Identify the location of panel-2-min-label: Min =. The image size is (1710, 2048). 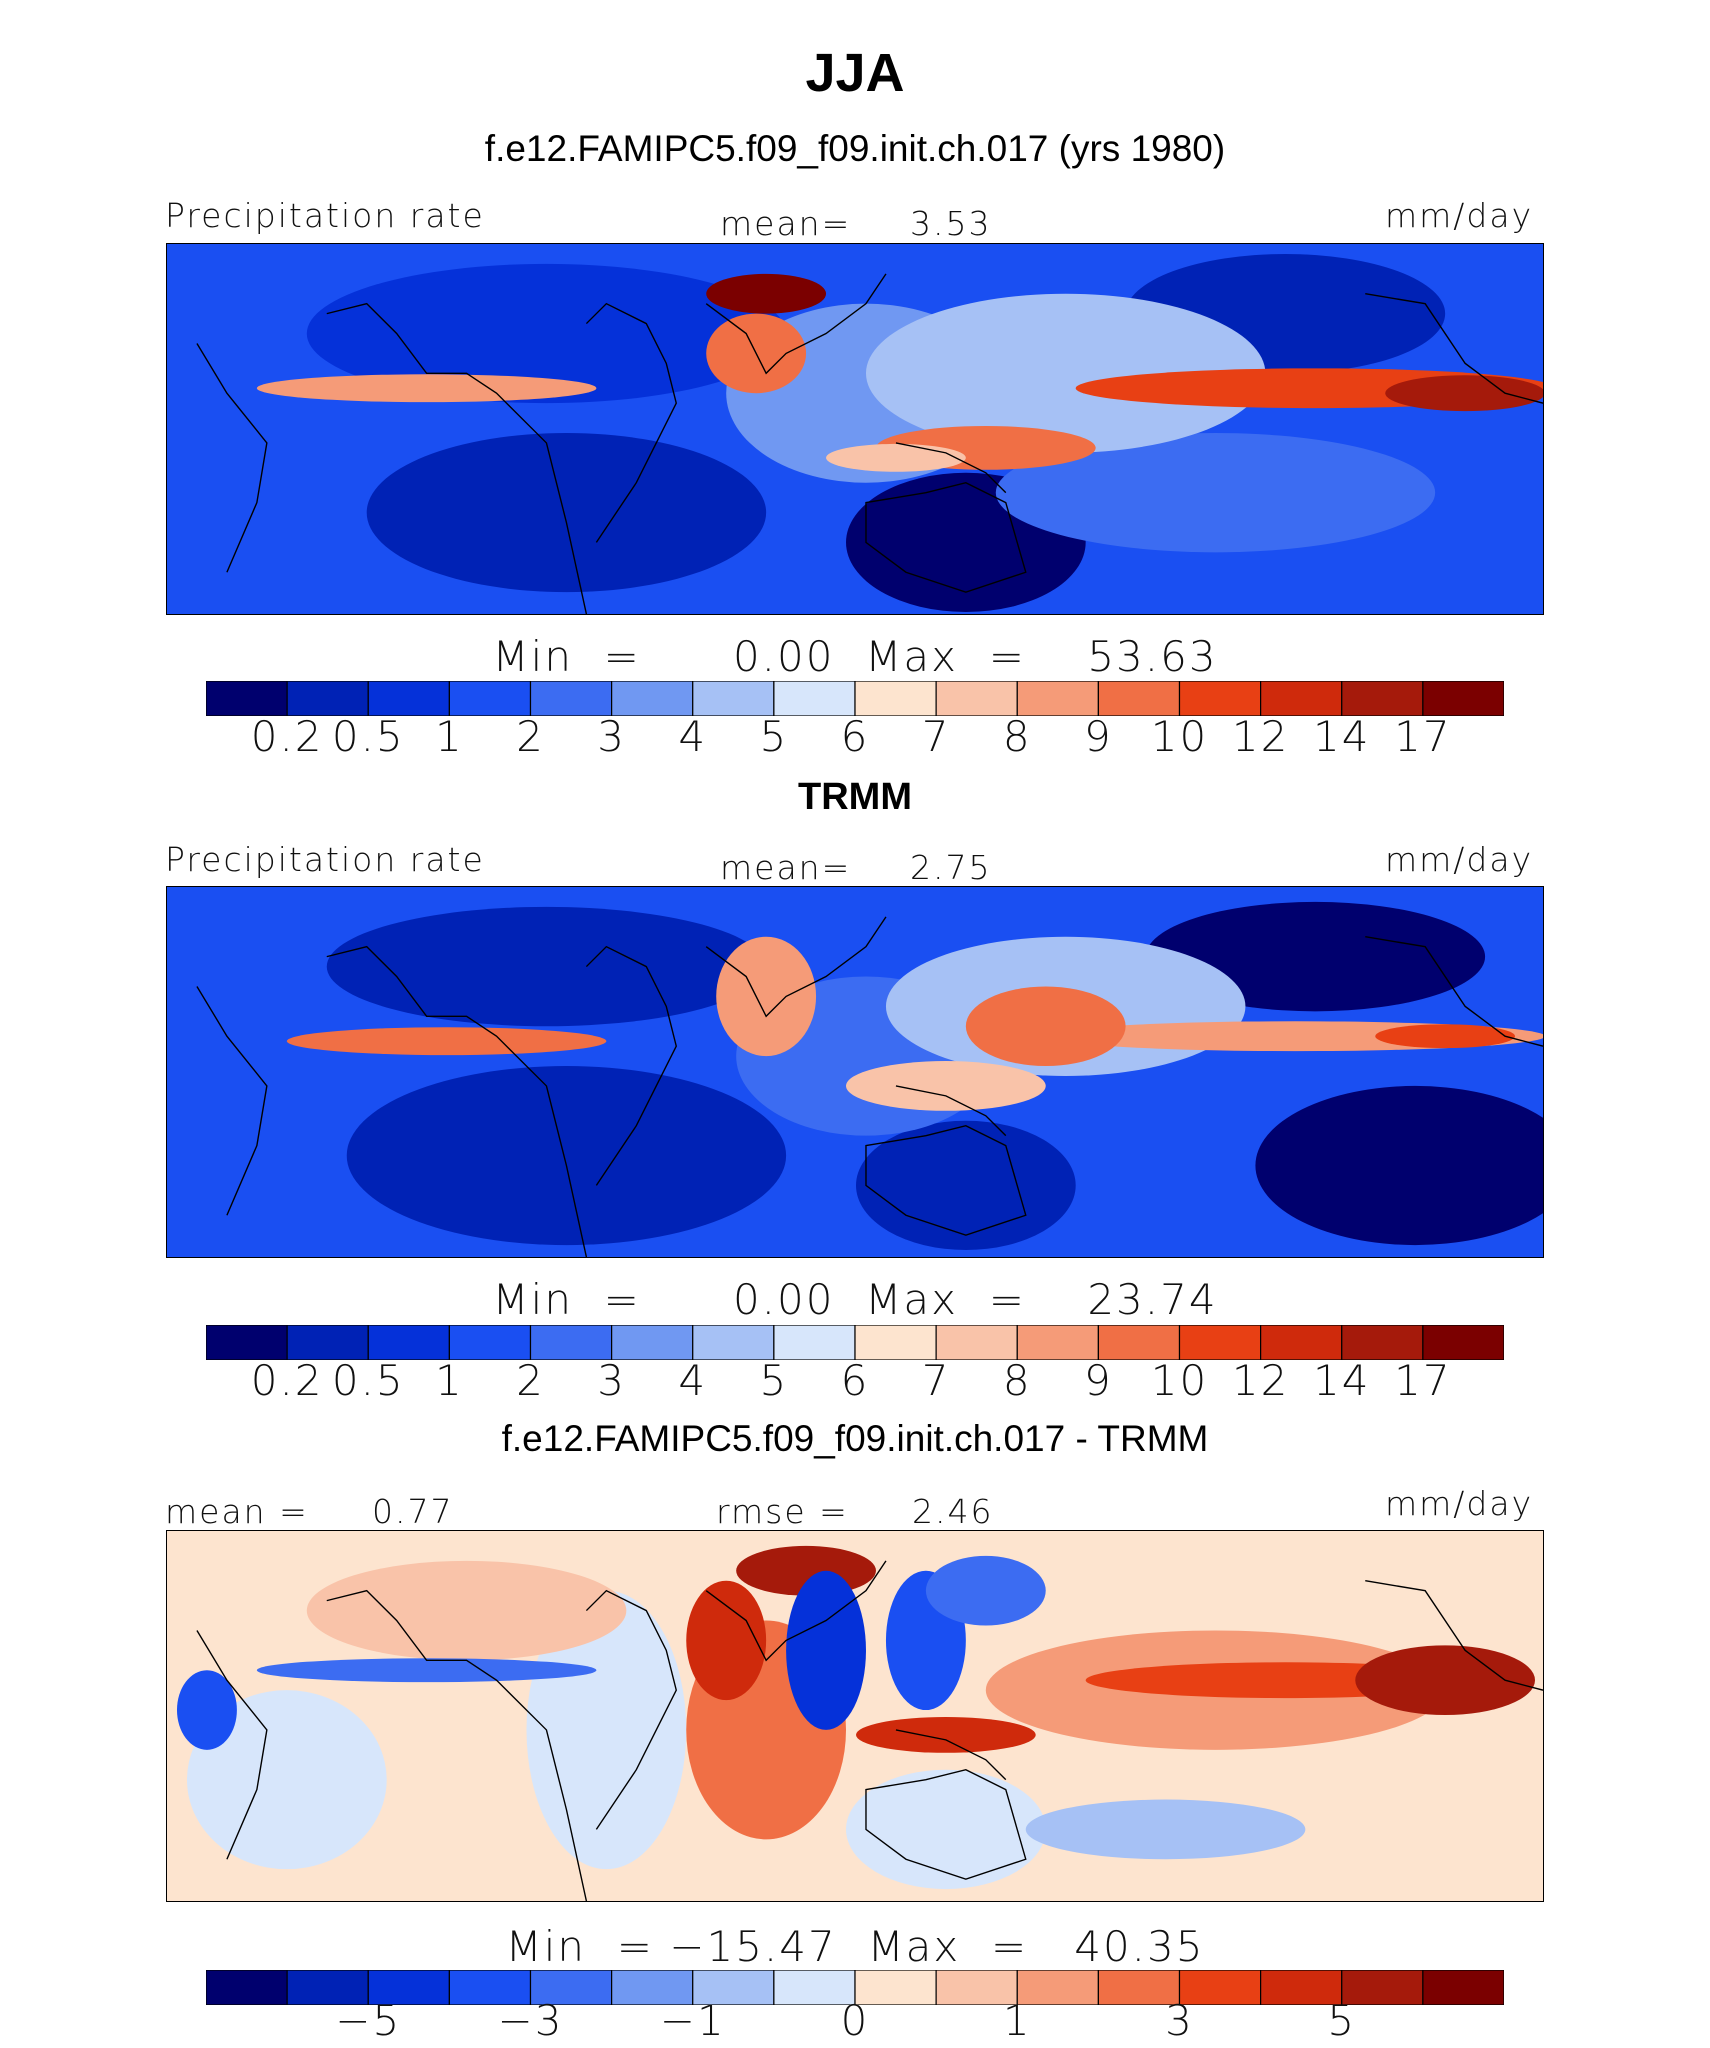
(566, 1299).